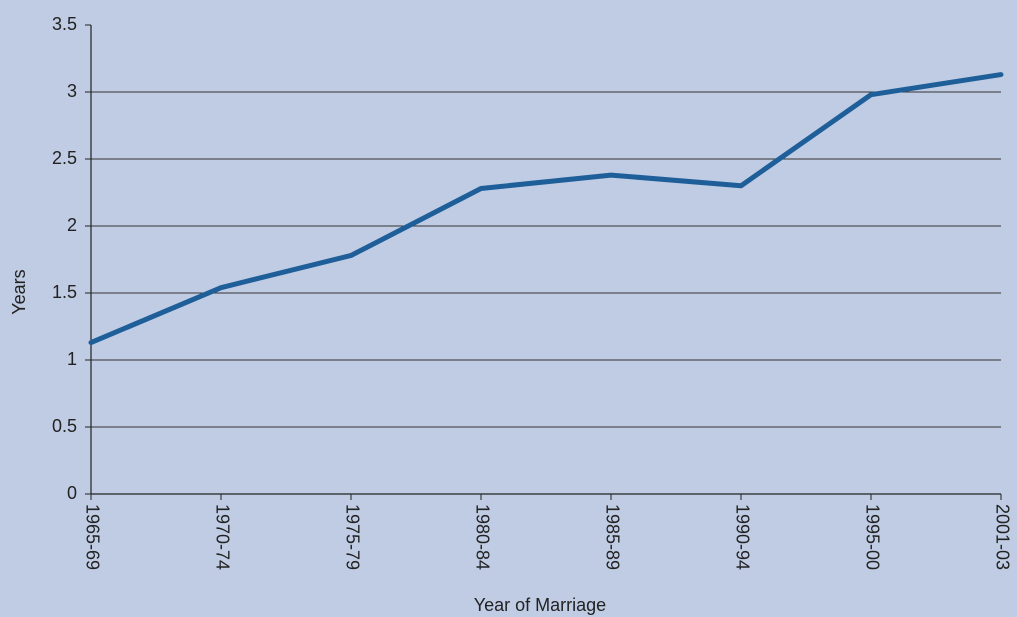 This screenshot has height=617, width=1017. I want to click on y-tick-label: 0, so click(72, 493).